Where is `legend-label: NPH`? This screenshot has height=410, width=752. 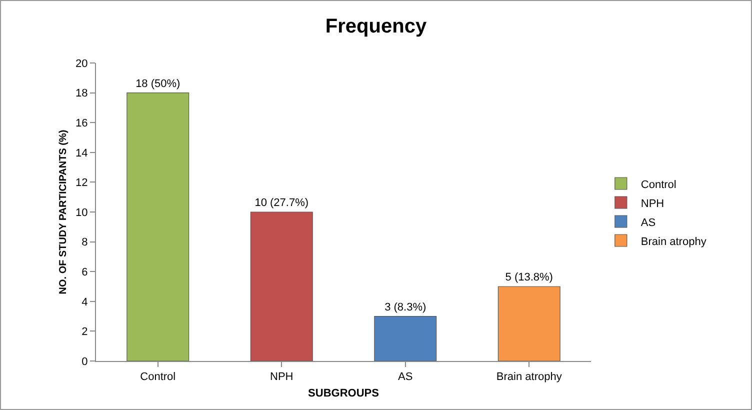
legend-label: NPH is located at coordinates (652, 204).